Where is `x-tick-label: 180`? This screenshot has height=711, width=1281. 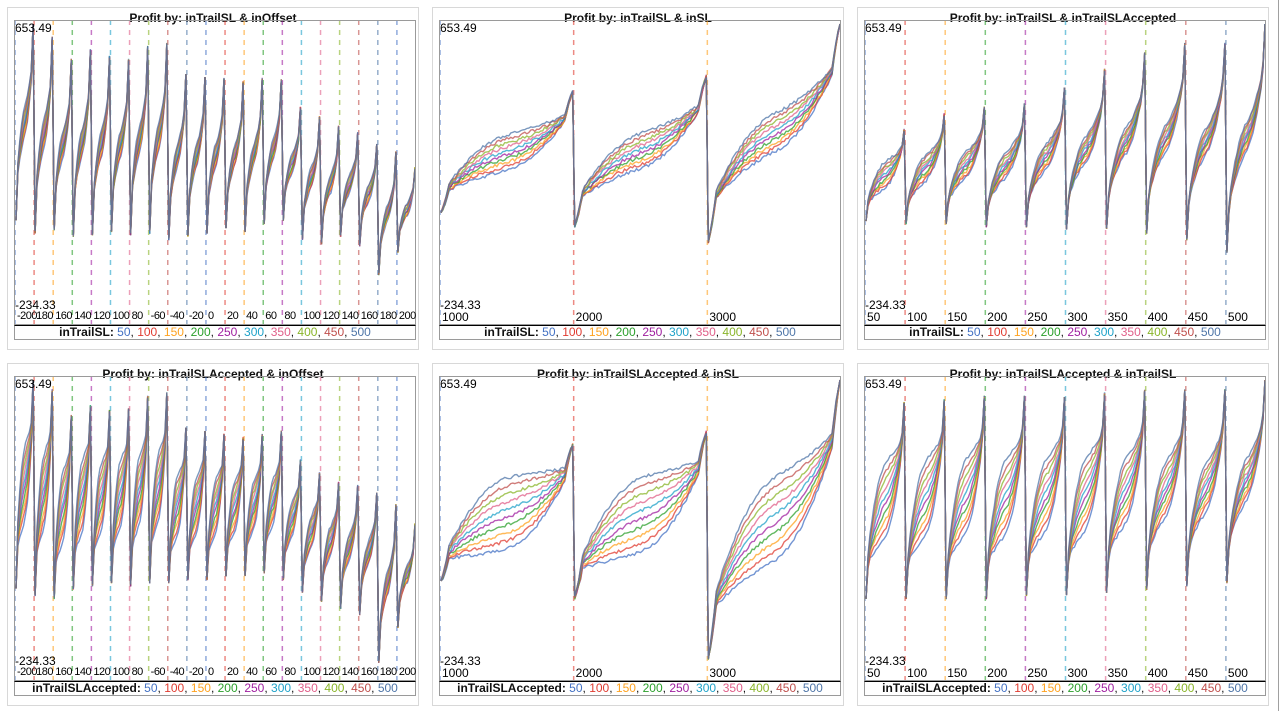 x-tick-label: 180 is located at coordinates (44, 672).